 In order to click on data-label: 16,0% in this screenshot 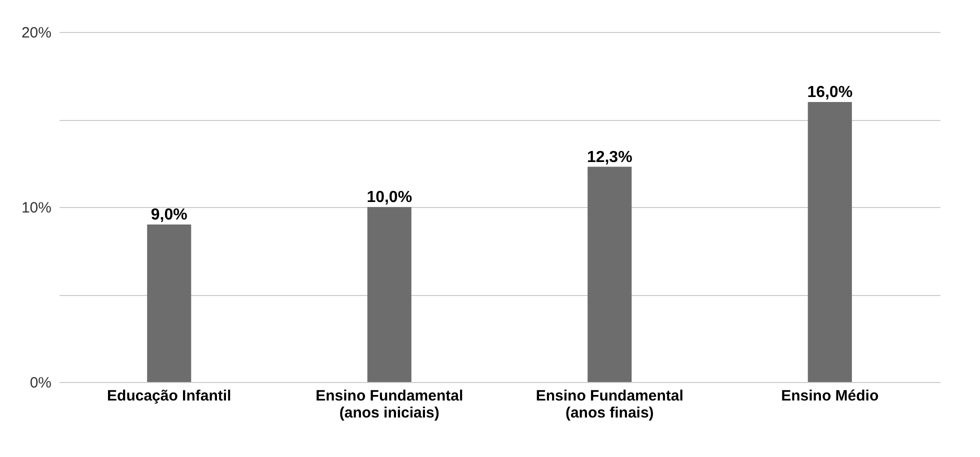, I will do `click(830, 92)`.